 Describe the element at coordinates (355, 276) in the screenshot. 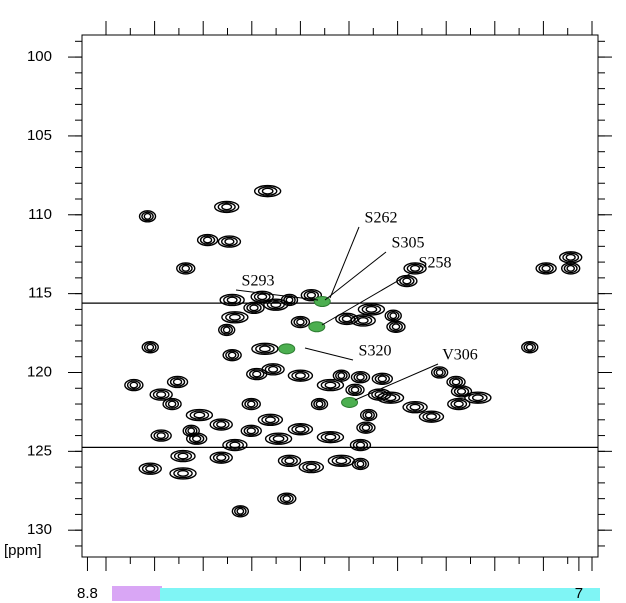

I see `annotation-leader` at that location.